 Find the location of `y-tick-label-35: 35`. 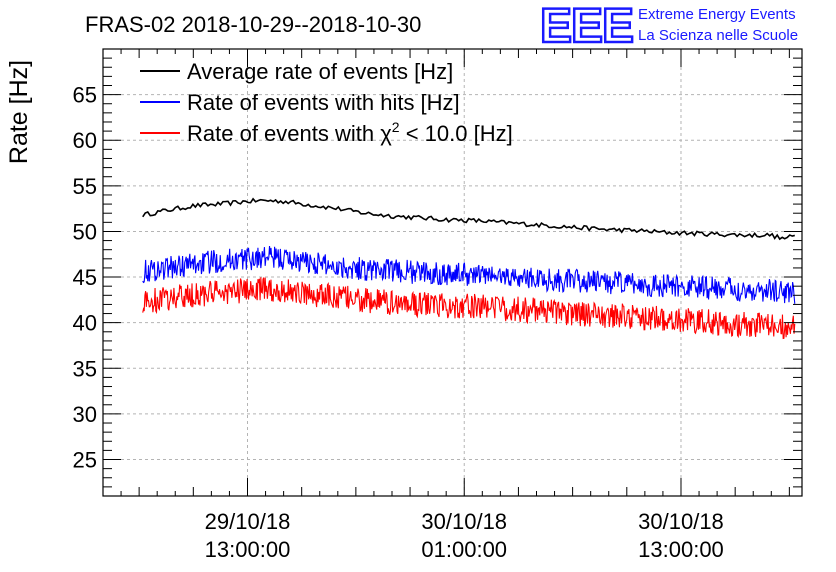

y-tick-label-35: 35 is located at coordinates (85, 368).